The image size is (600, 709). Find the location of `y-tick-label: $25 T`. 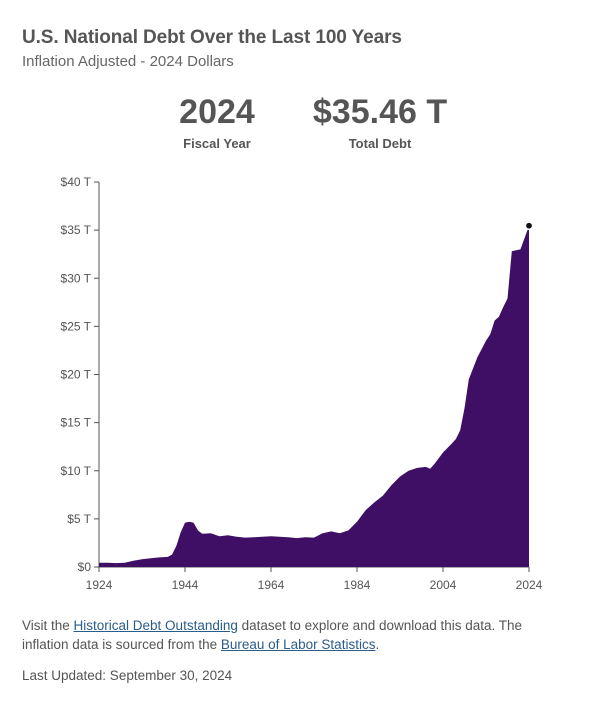

y-tick-label: $25 T is located at coordinates (76, 326).